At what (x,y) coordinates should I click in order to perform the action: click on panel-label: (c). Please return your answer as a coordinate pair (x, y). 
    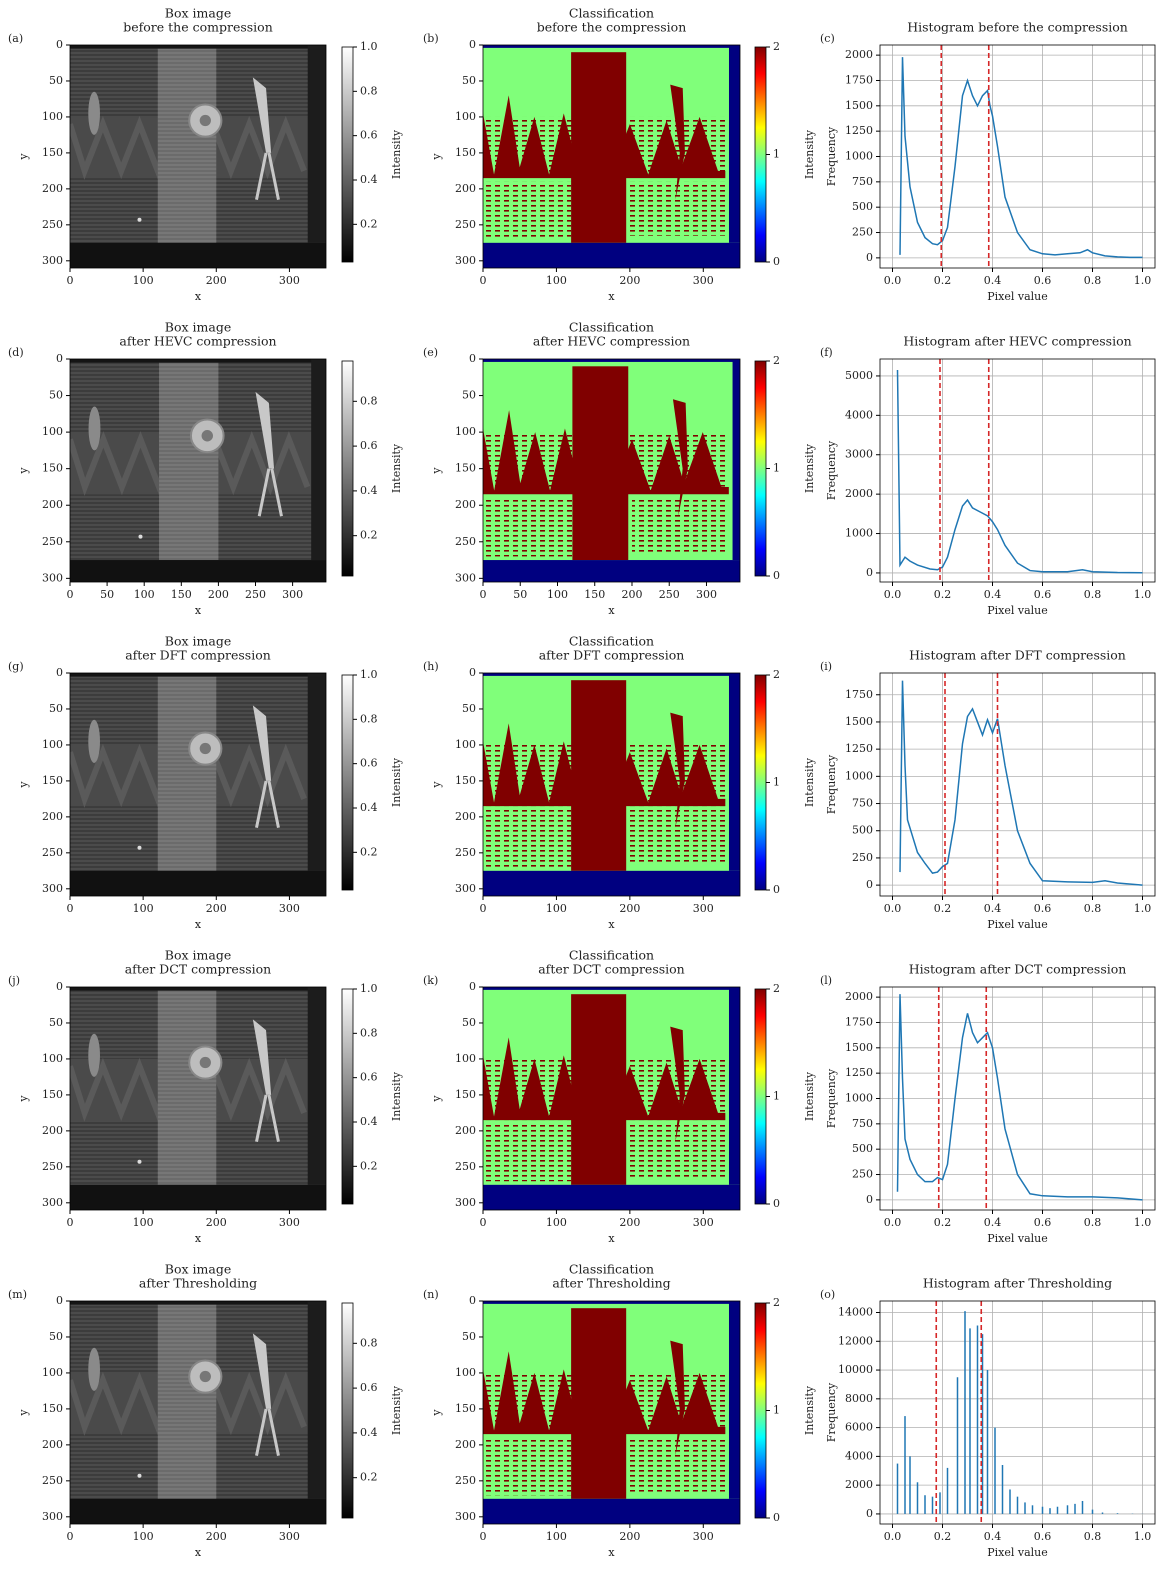
    Looking at the image, I should click on (827, 38).